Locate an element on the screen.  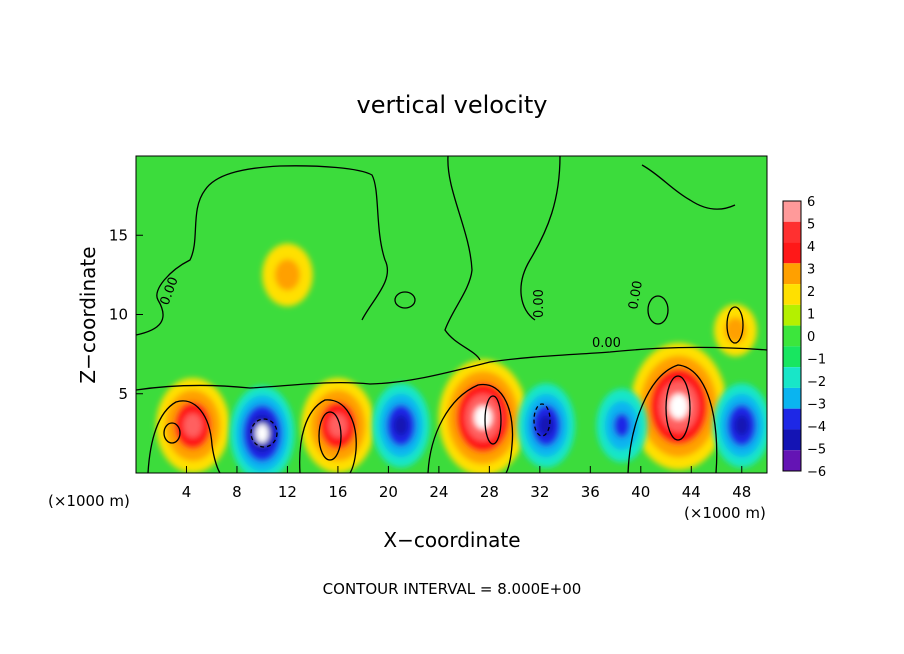
x-tick-label: 16 is located at coordinates (337, 492).